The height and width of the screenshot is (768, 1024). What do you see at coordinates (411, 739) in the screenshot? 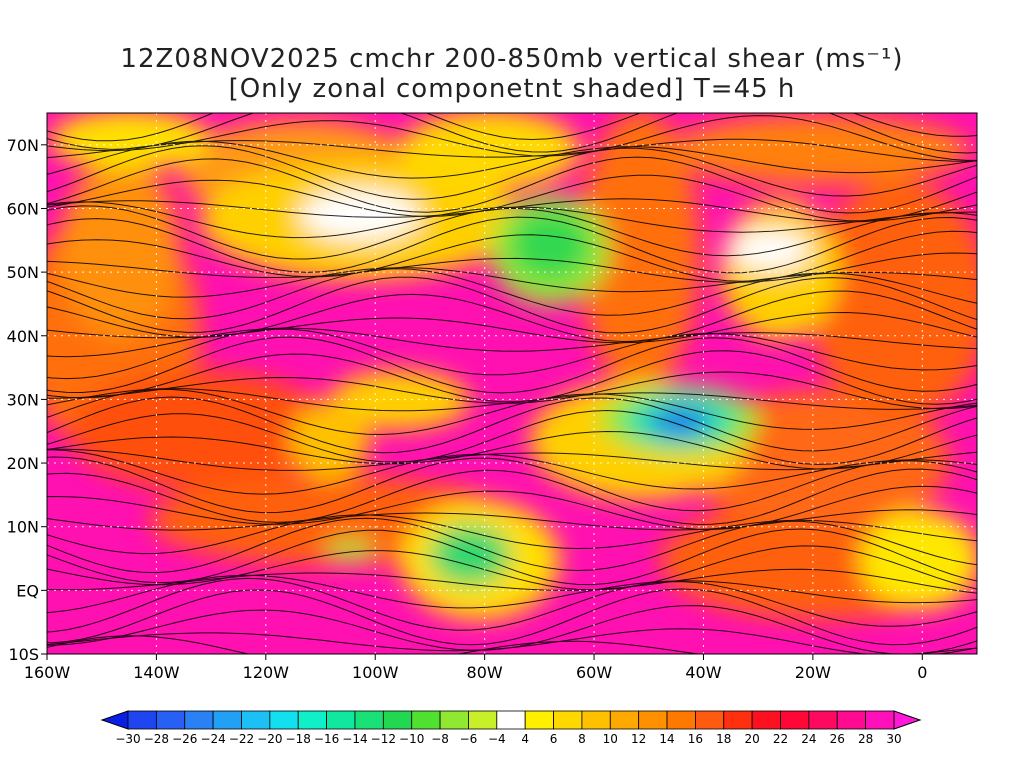
I see `colorbar-label: −10` at bounding box center [411, 739].